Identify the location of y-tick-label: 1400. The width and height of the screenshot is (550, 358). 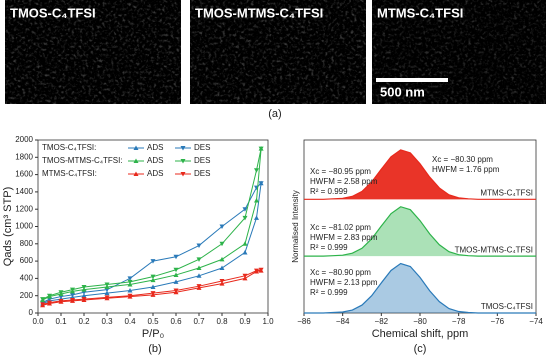
(24, 191).